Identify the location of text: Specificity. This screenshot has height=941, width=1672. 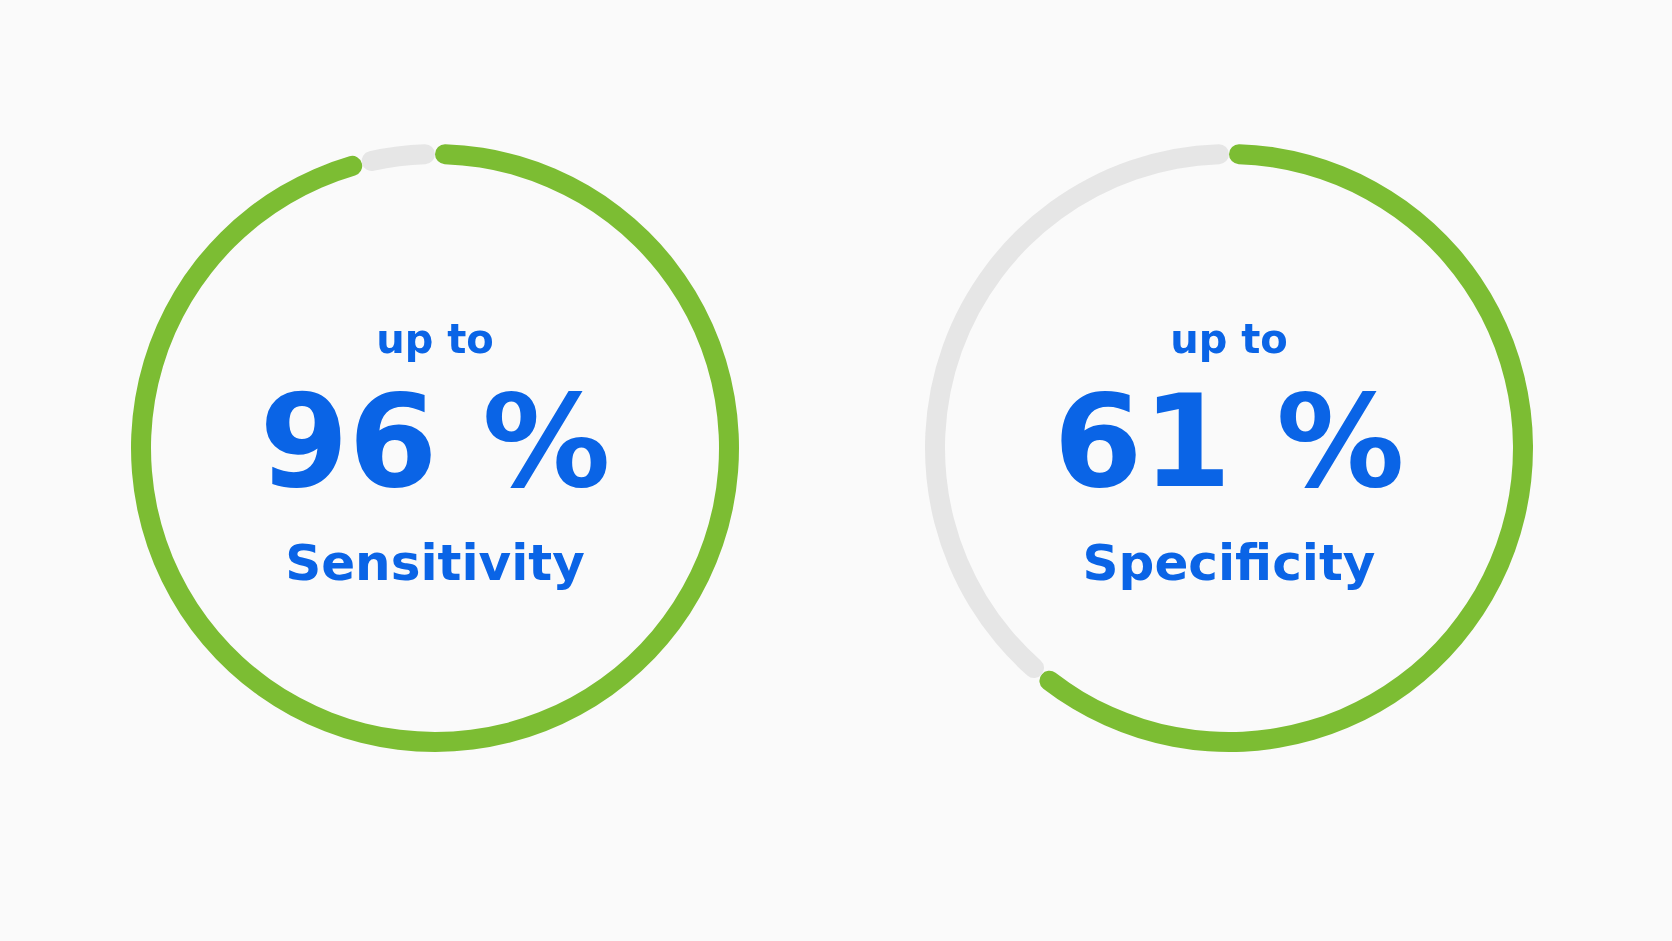
(1229, 563).